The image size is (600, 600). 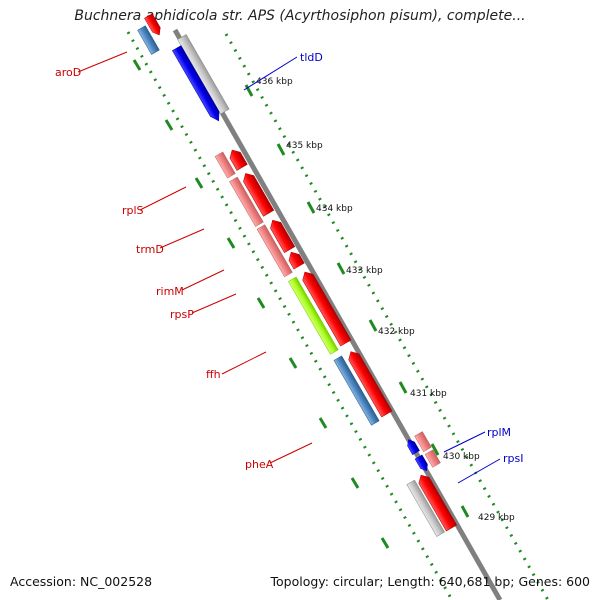 I want to click on gene-label-aroD: aroD, so click(x=68, y=72).